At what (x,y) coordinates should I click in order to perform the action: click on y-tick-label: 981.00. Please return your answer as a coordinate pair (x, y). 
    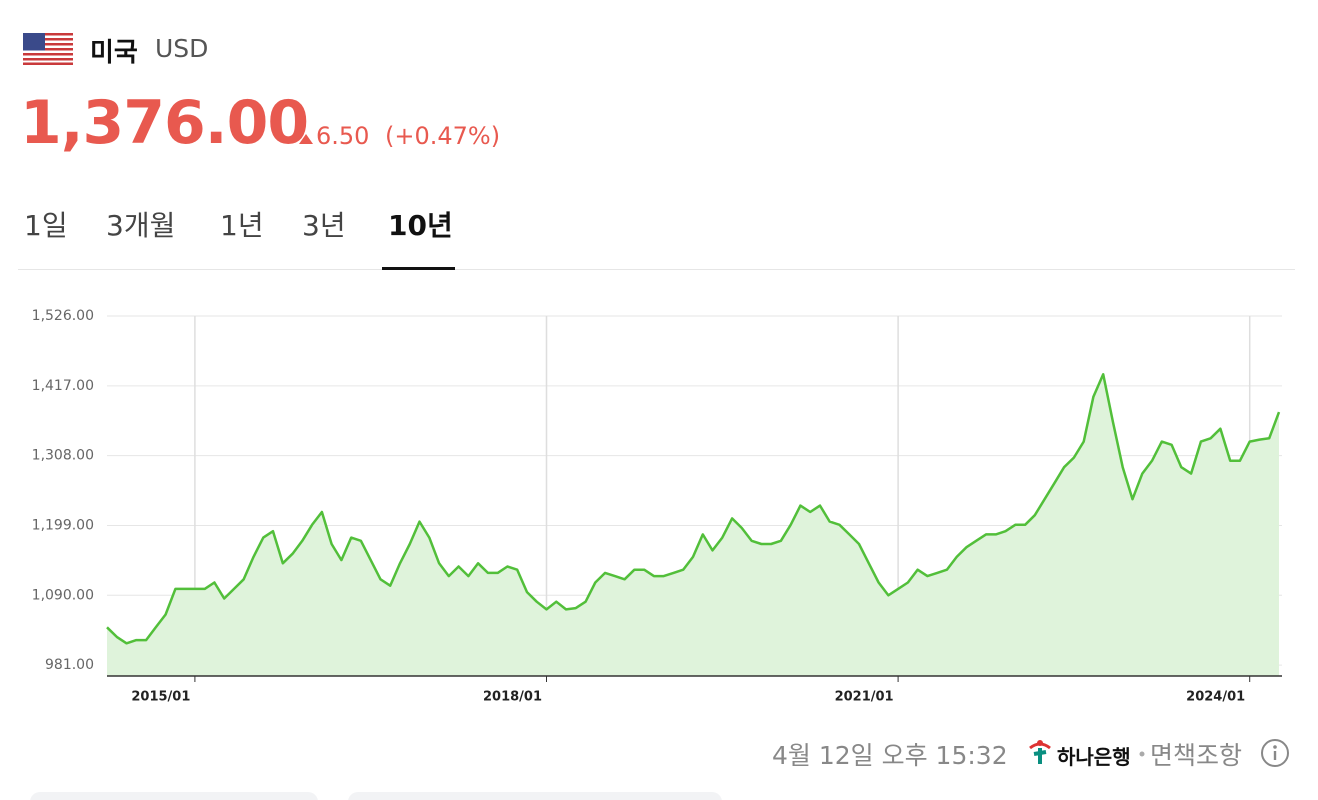
    Looking at the image, I should click on (69, 665).